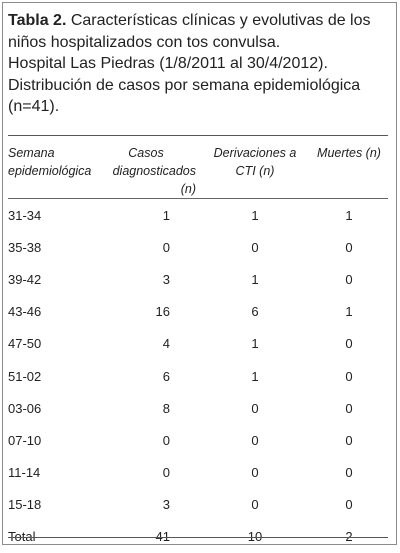 Image resolution: width=400 pixels, height=553 pixels. Describe the element at coordinates (52, 344) in the screenshot. I see `cell-semana: 47-50` at that location.